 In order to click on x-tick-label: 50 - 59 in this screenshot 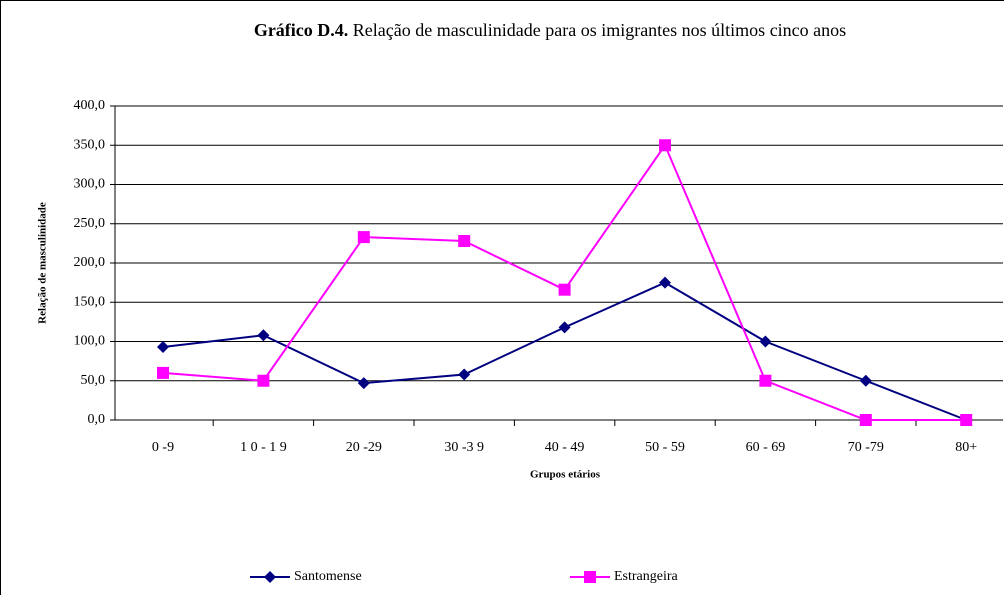, I will do `click(665, 447)`.